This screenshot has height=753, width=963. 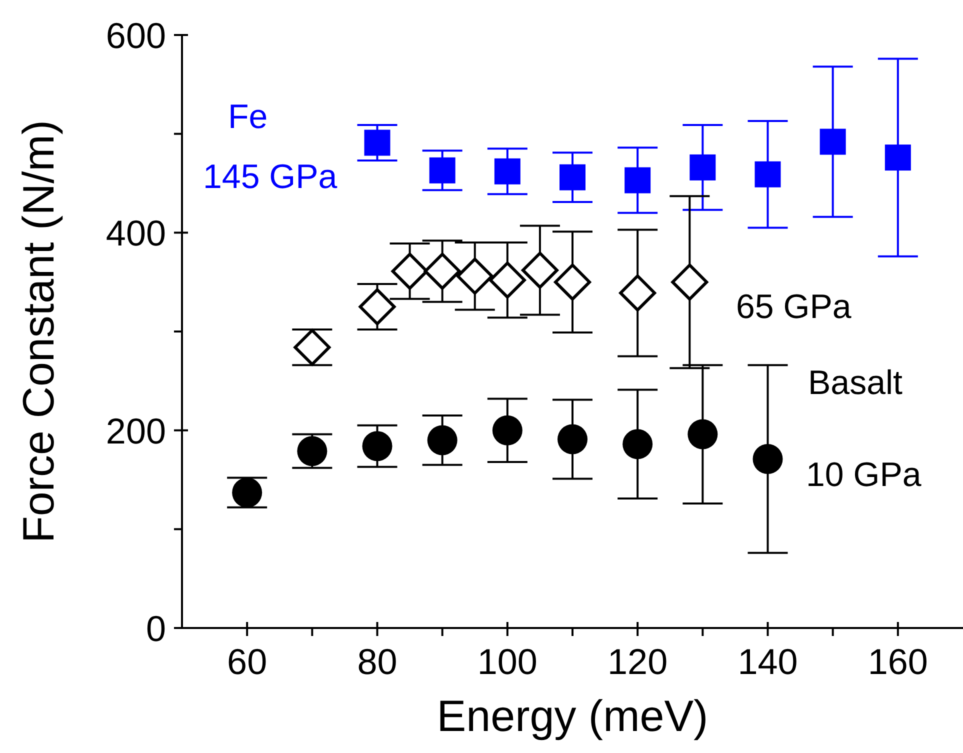 What do you see at coordinates (898, 661) in the screenshot?
I see `x-tick-label: 160` at bounding box center [898, 661].